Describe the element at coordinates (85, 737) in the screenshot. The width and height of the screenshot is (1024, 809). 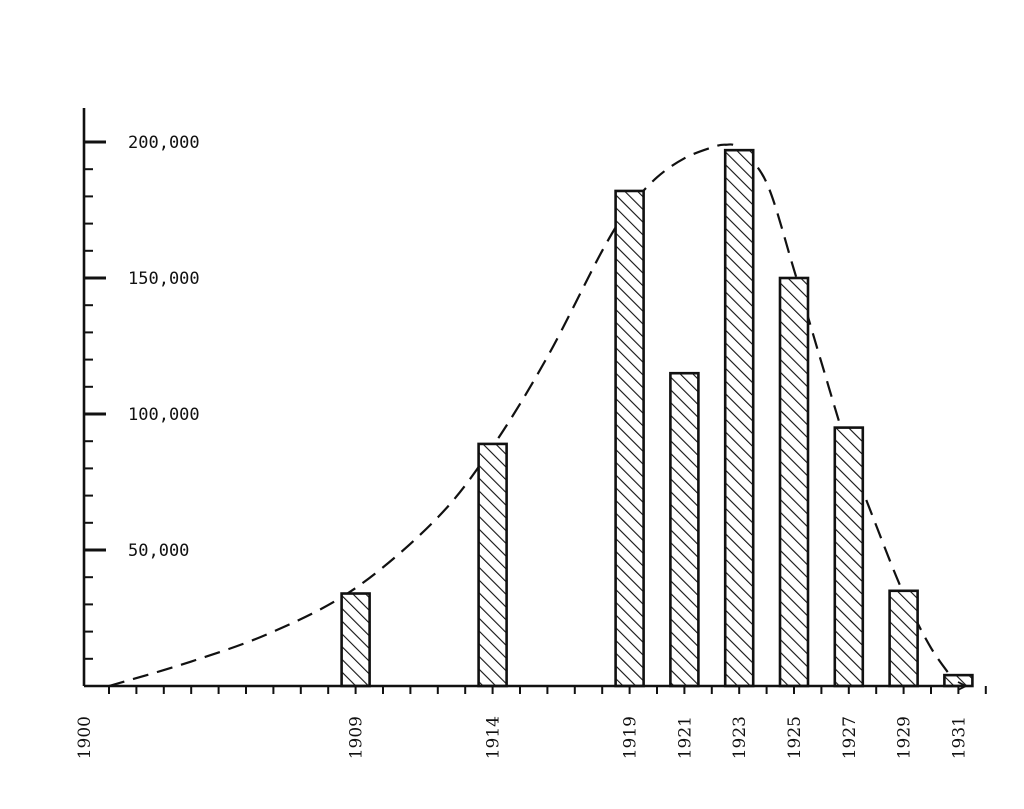
I see `x-tick-label: 1900` at that location.